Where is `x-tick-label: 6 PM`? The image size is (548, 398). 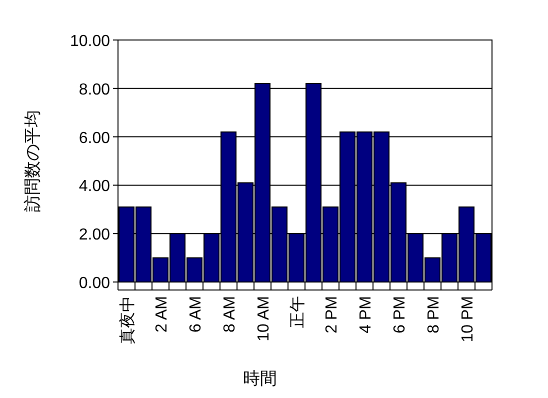 x-tick-label: 6 PM is located at coordinates (400, 315).